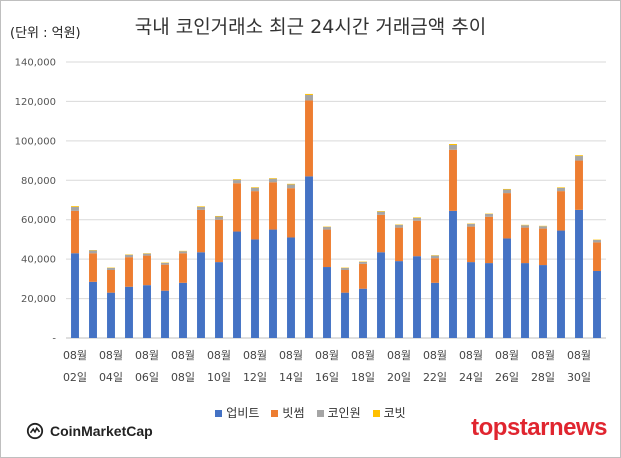  What do you see at coordinates (310, 27) in the screenshot?
I see `chart-title: 국내 코인거래소 최근 24시간 거래금액 추이` at bounding box center [310, 27].